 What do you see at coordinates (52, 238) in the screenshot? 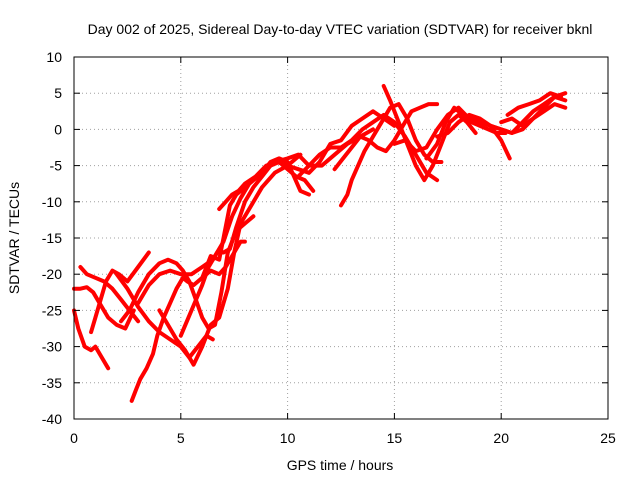
I see `y-tick-label: -15` at bounding box center [52, 238].